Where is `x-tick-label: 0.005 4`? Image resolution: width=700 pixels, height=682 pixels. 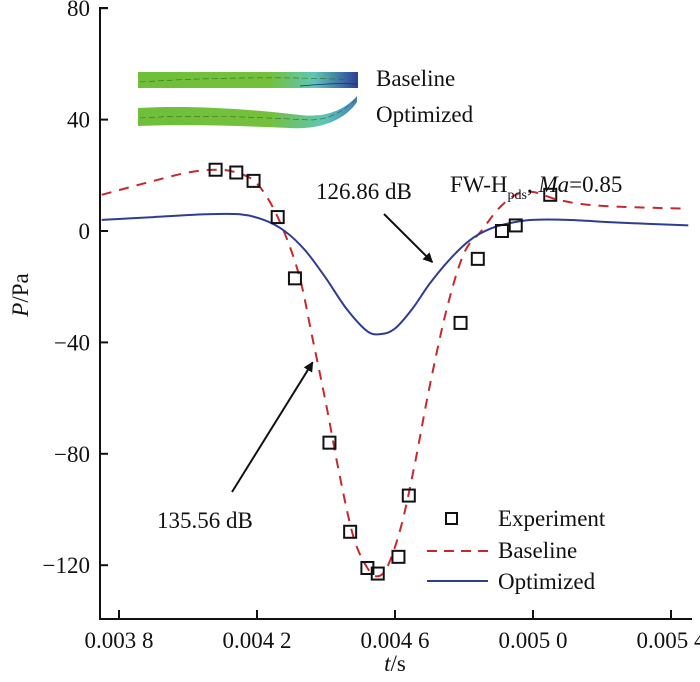
x-tick-label: 0.005 4 is located at coordinates (668, 640).